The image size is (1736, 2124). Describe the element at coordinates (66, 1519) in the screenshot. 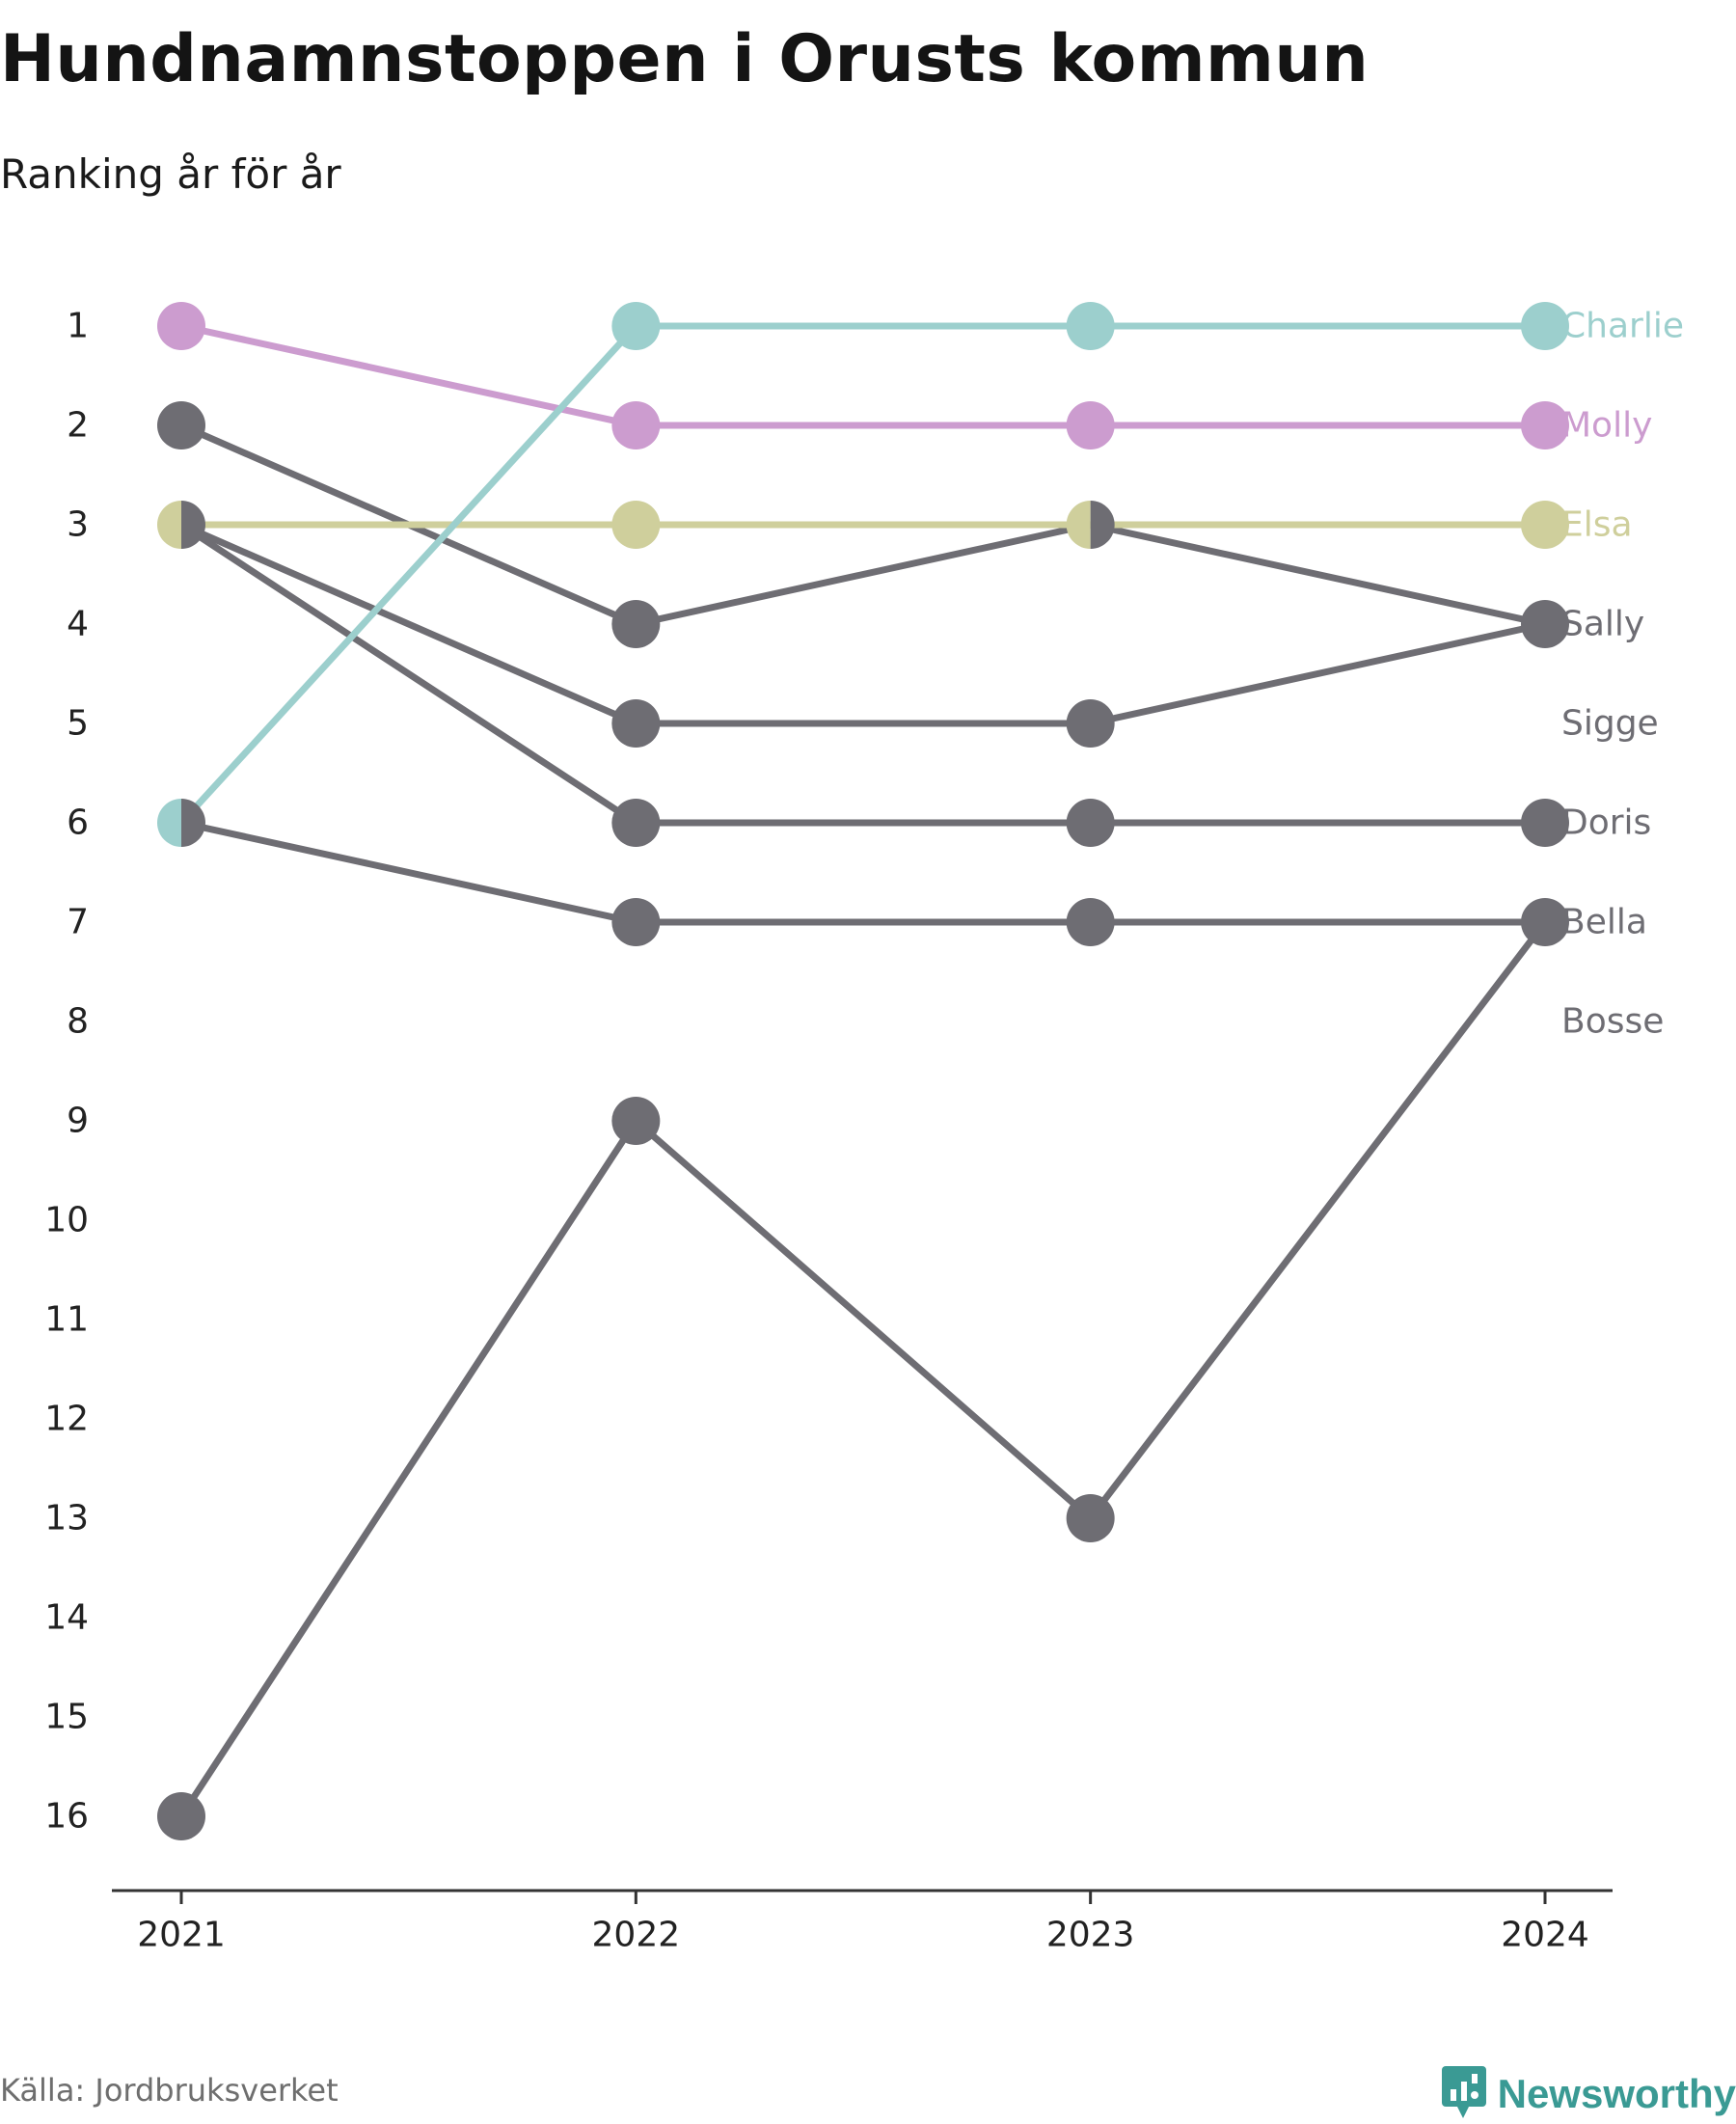

I see `y-tick-label: 13` at that location.